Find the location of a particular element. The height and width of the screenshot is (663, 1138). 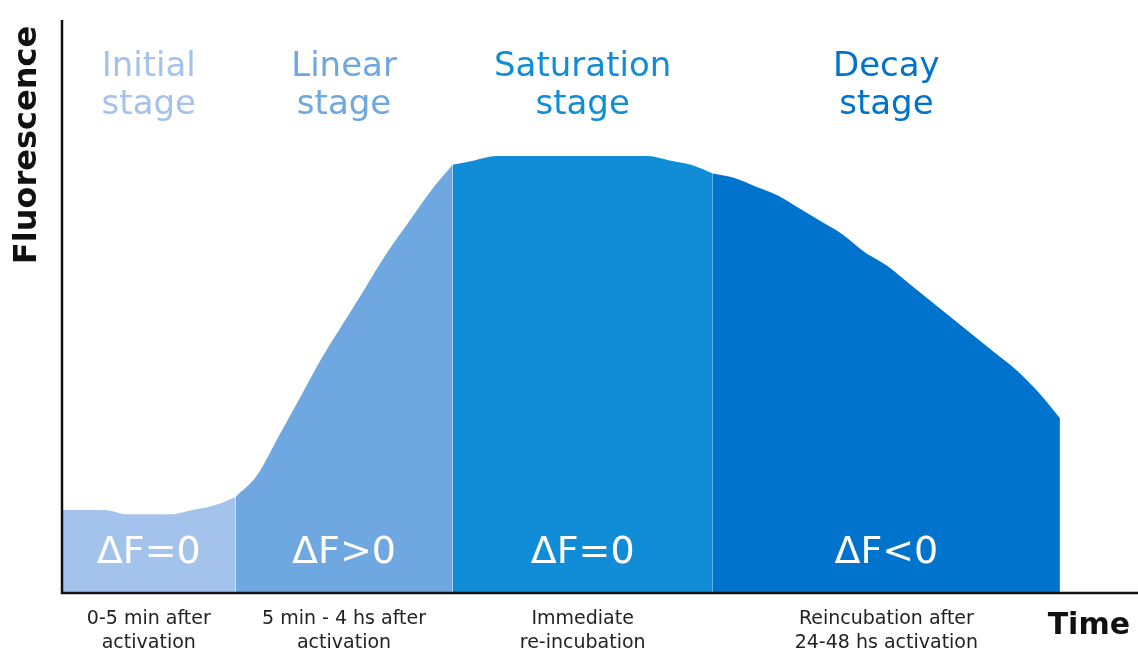

text: 5 min - 4 hs after activation is located at coordinates (344, 628).